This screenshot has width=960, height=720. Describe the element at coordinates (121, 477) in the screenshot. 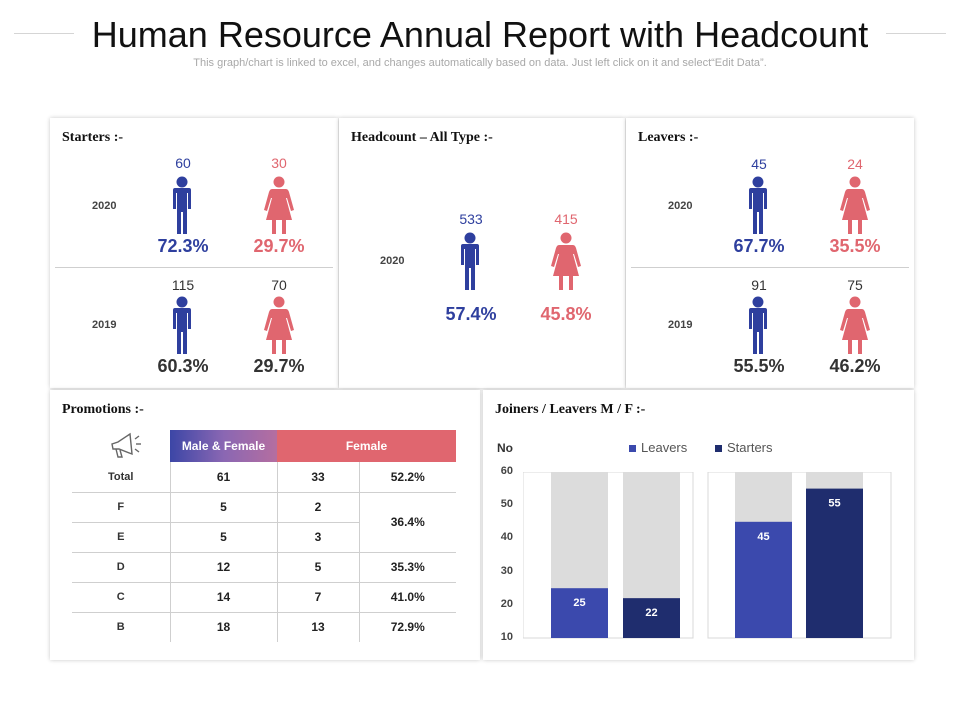

I see `row-label: Total` at that location.